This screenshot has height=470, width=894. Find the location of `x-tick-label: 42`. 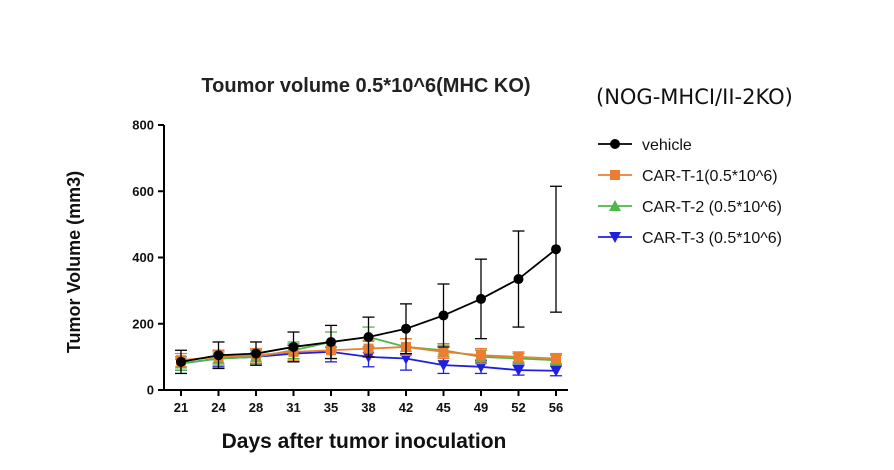

x-tick-label: 42 is located at coordinates (406, 407).